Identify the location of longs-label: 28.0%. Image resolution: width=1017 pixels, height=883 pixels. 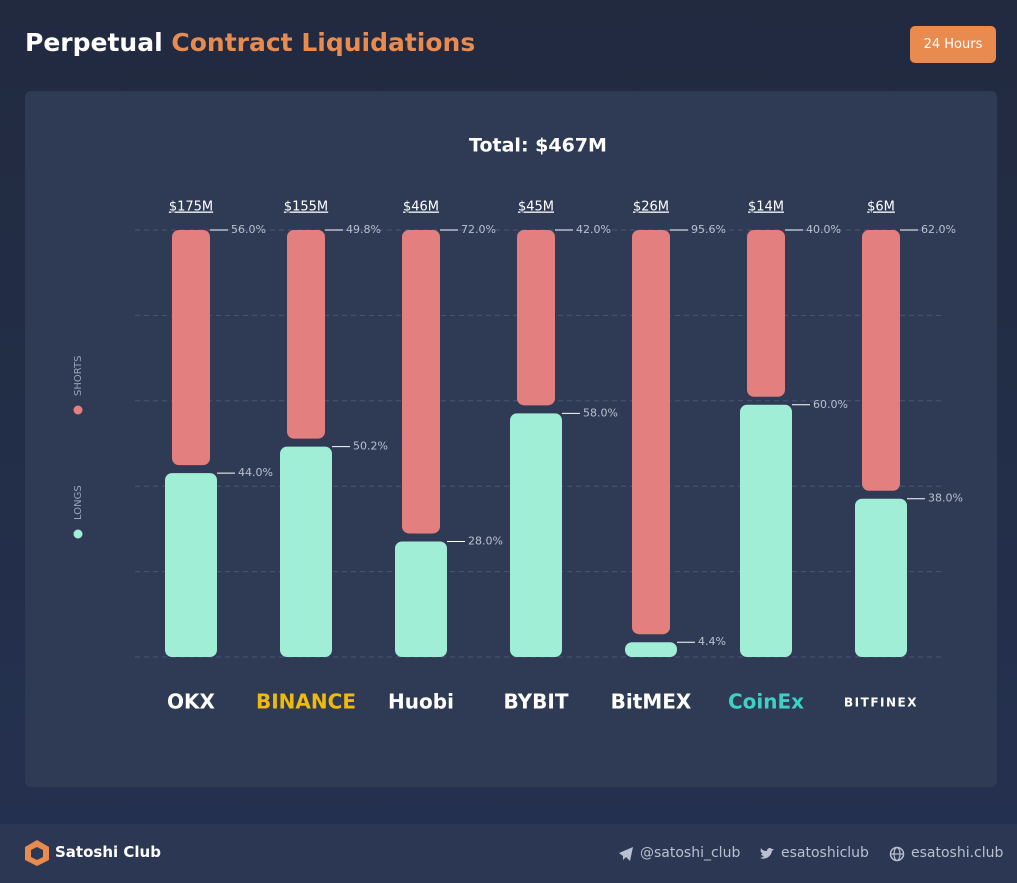
(485, 540).